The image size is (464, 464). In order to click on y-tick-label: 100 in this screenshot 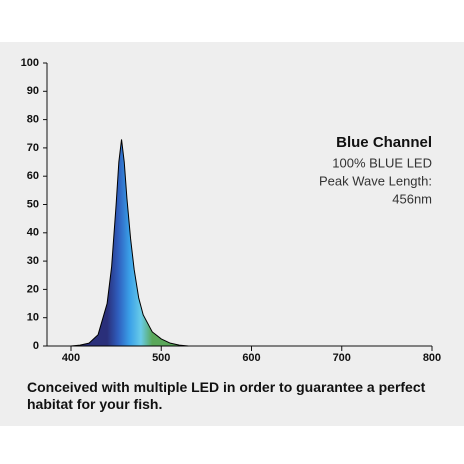, I will do `click(30, 63)`.